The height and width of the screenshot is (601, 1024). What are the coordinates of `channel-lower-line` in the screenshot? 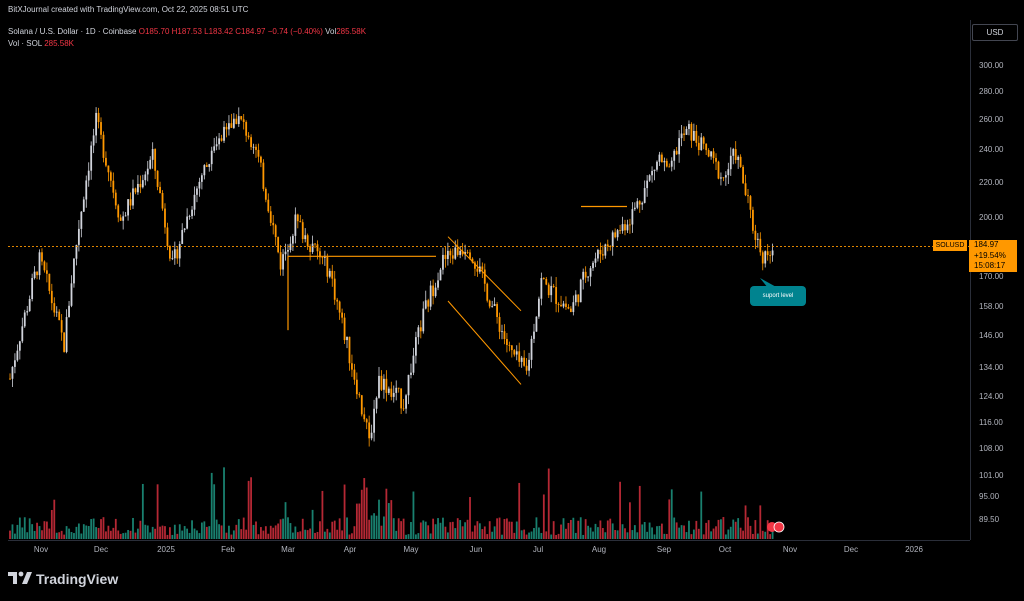 It's located at (484, 342).